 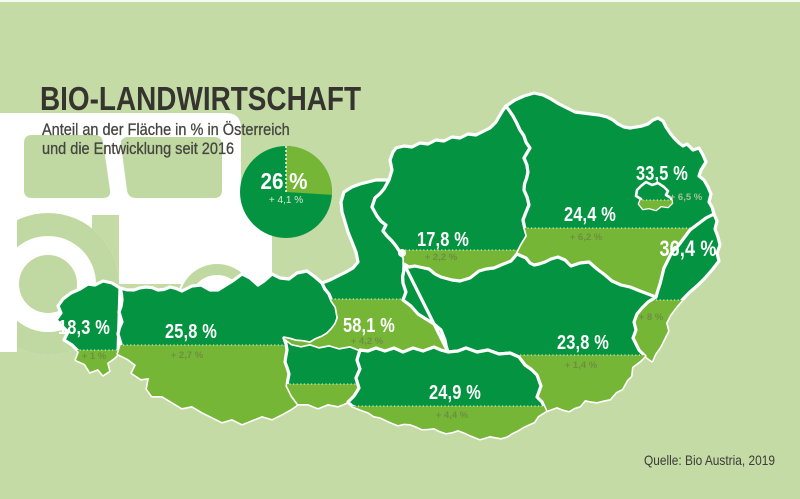 What do you see at coordinates (286, 200) in the screenshot?
I see `svg-text: + 4,1 %` at bounding box center [286, 200].